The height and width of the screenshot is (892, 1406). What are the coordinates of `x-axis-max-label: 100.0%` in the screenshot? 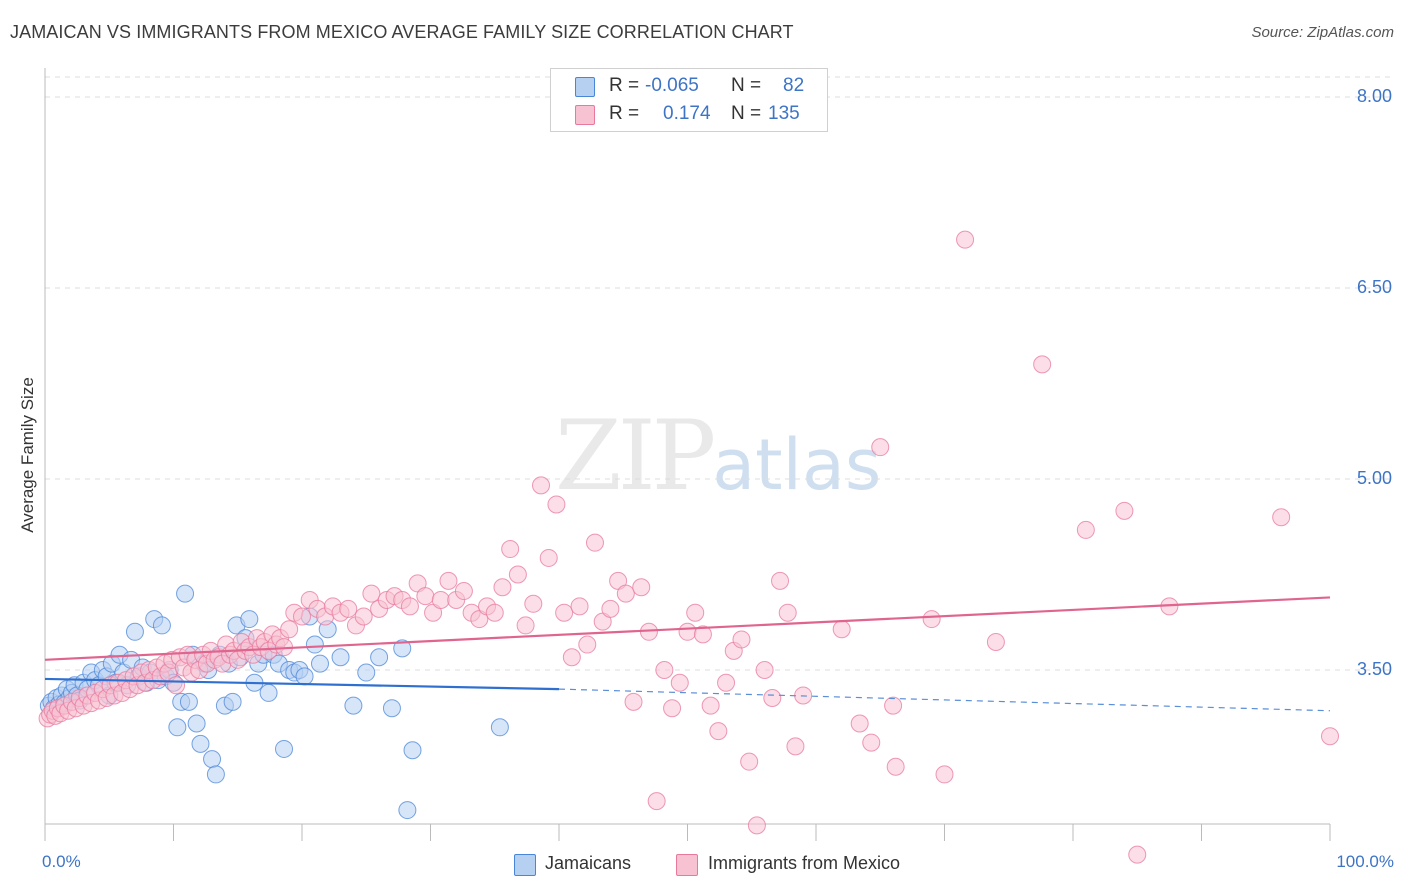 It's located at (1365, 861).